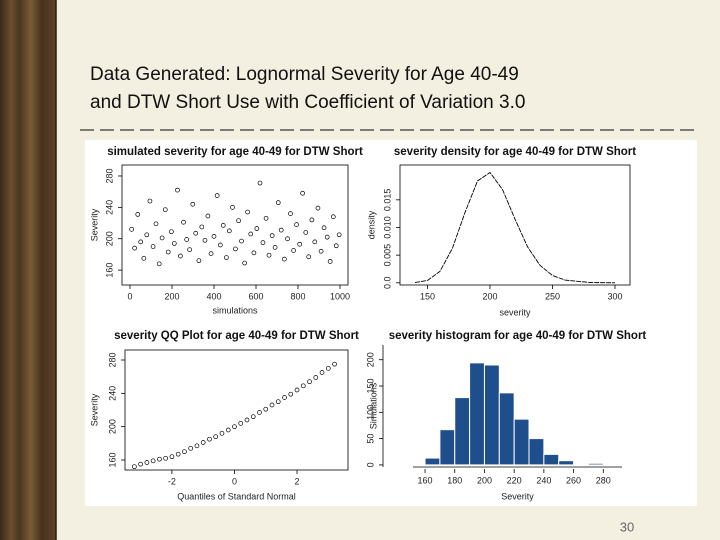  Describe the element at coordinates (387, 227) in the screenshot. I see `y-tick-label: 0.010` at that location.